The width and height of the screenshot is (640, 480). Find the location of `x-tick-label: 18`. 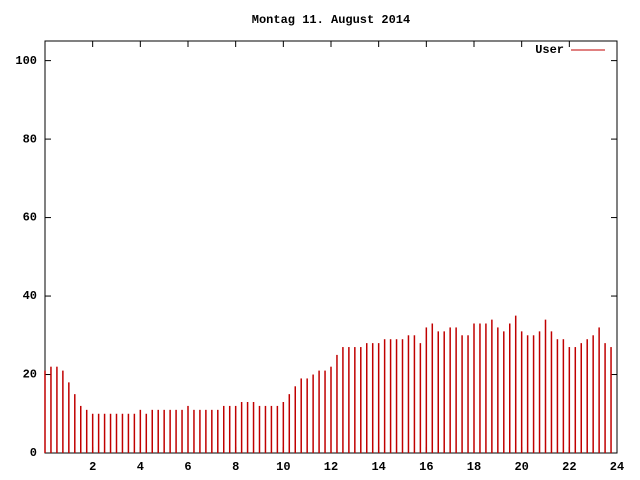

x-tick-label: 18 is located at coordinates (474, 467).